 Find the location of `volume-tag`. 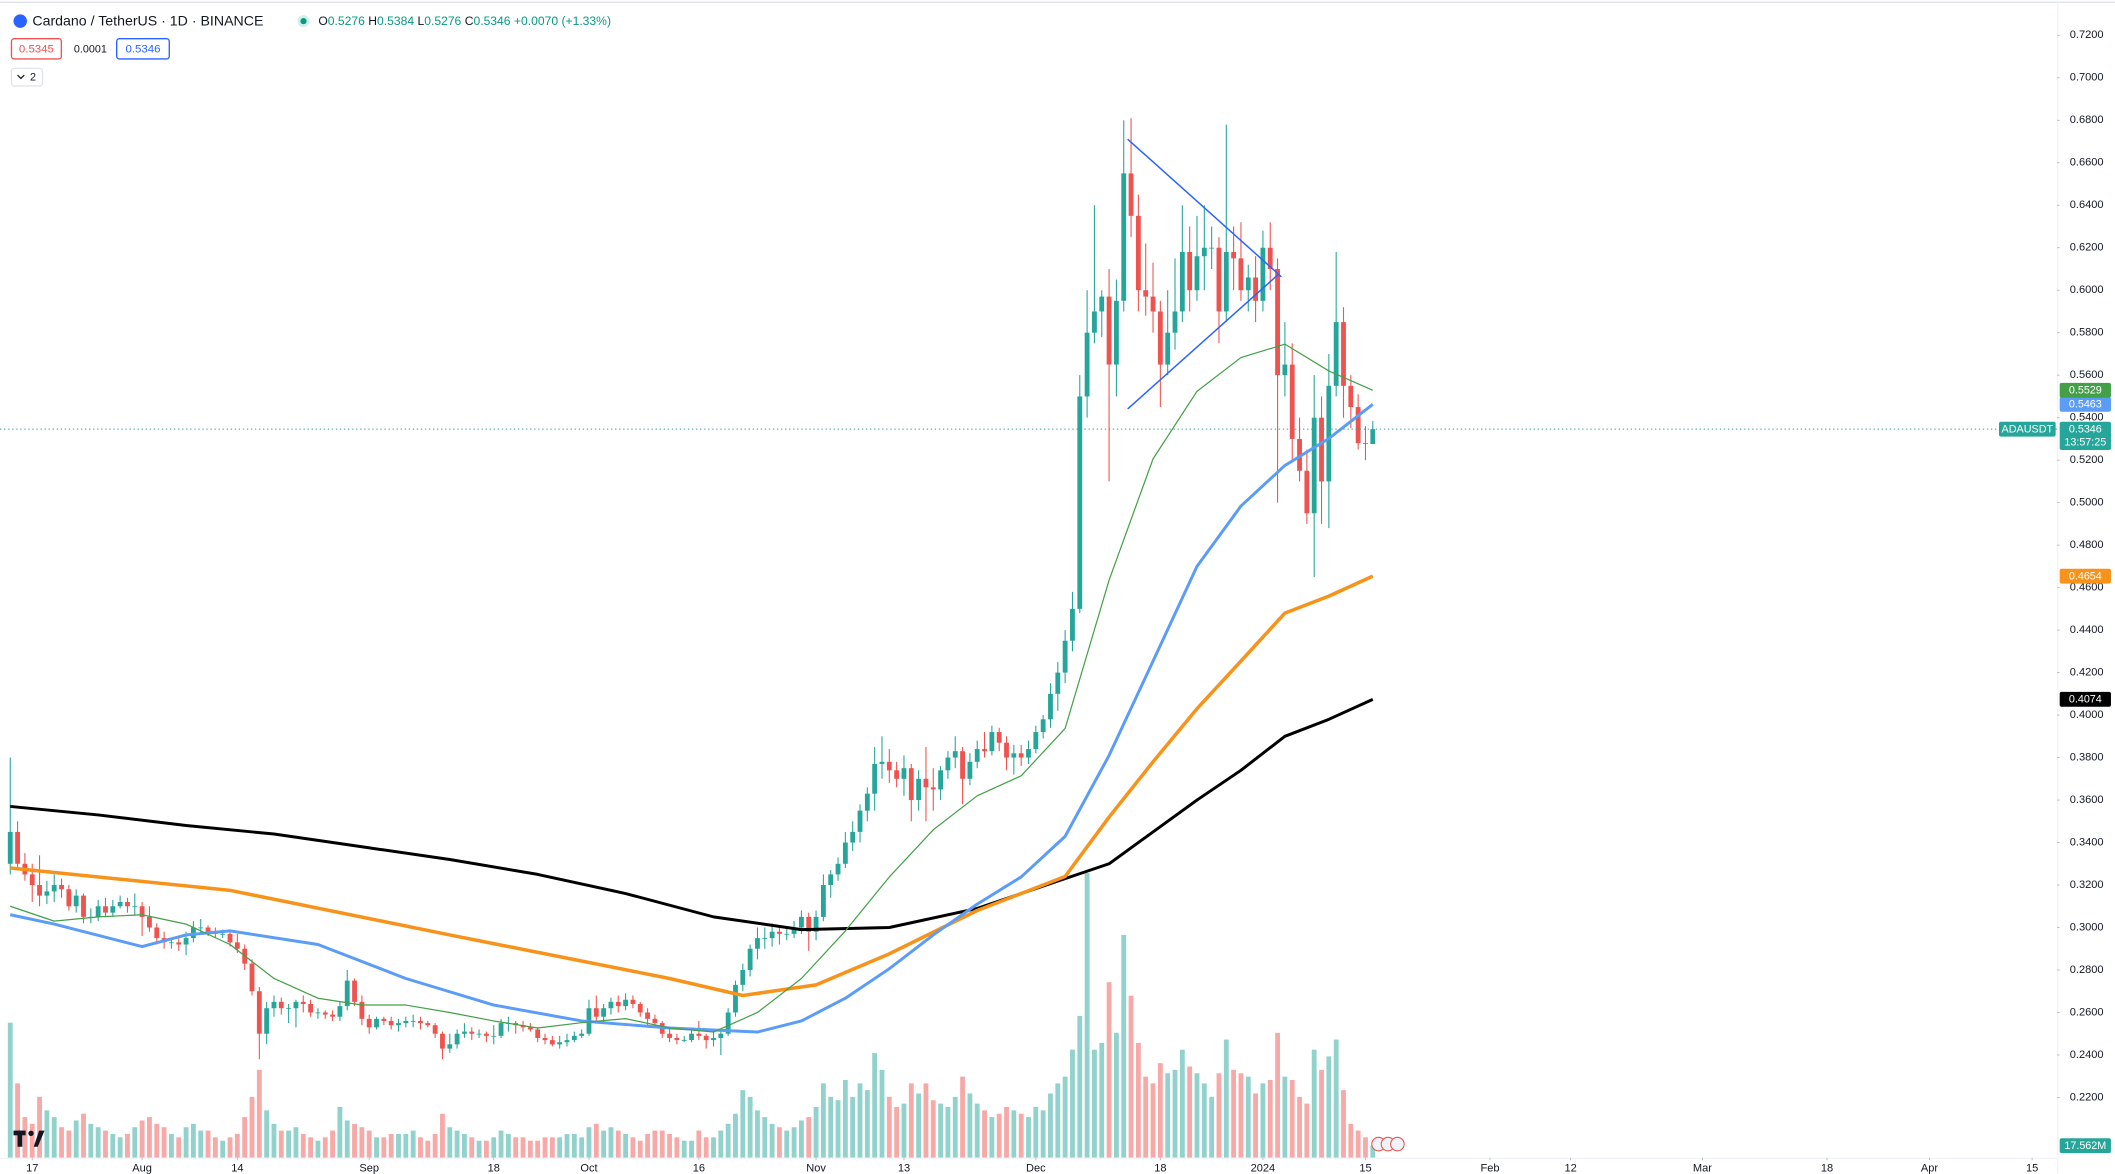

volume-tag is located at coordinates (2085, 1146).